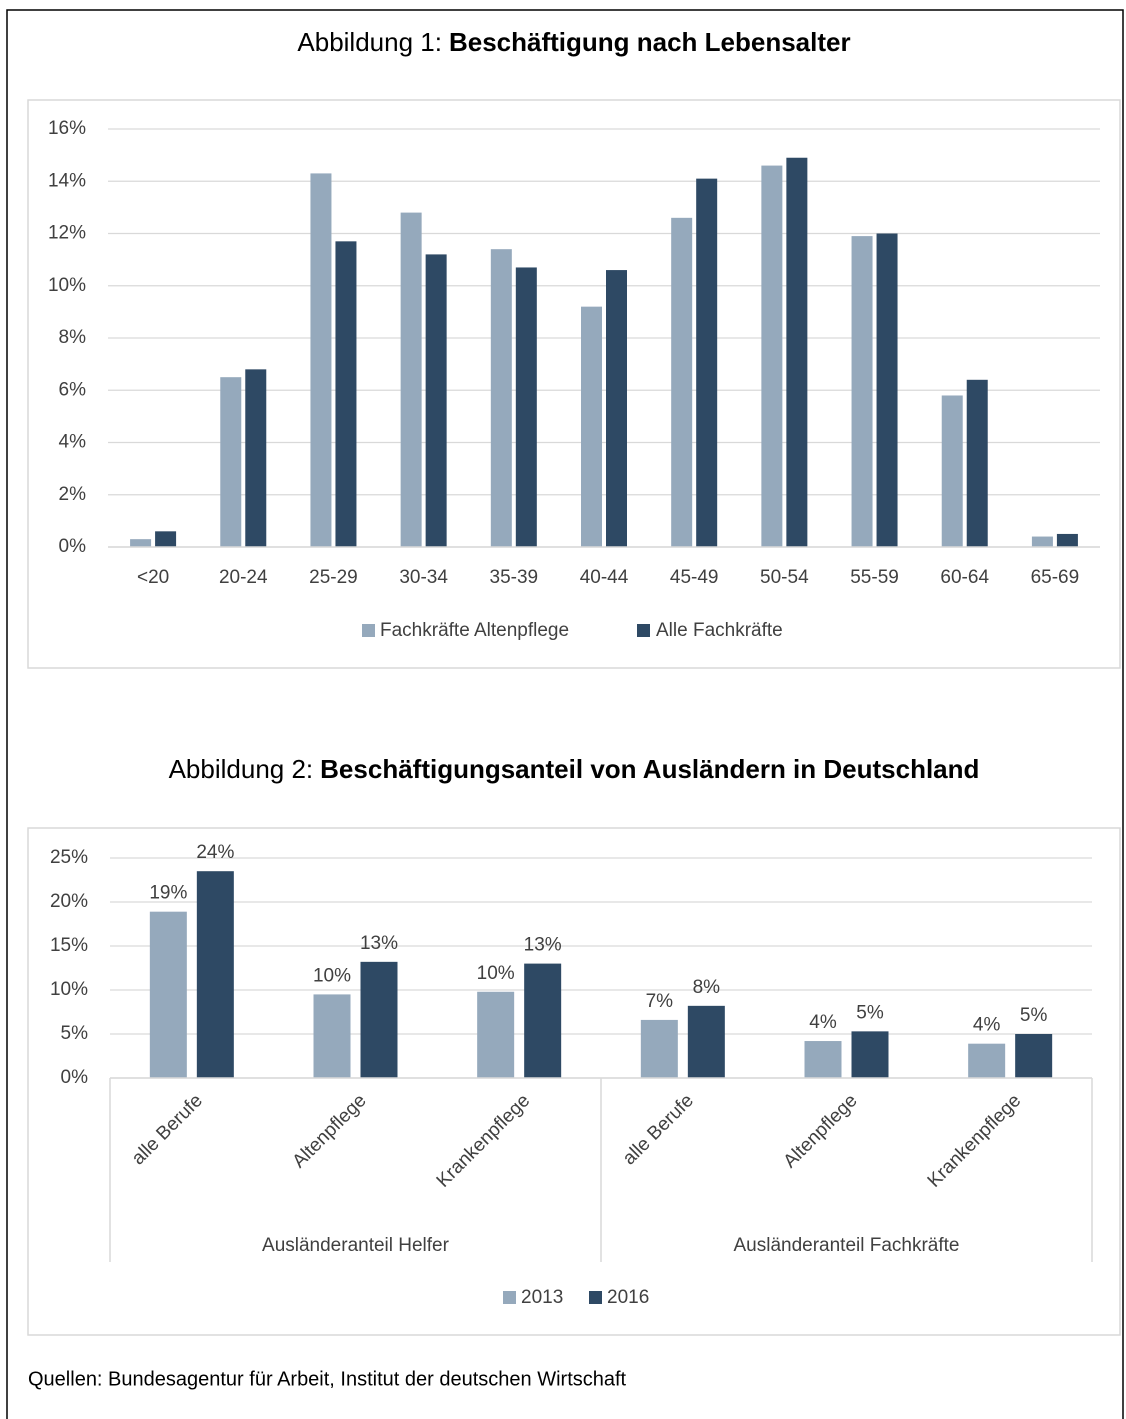 The image size is (1126, 1419). I want to click on title-text: Beschäftigung nach Lebensalter, so click(650, 42).